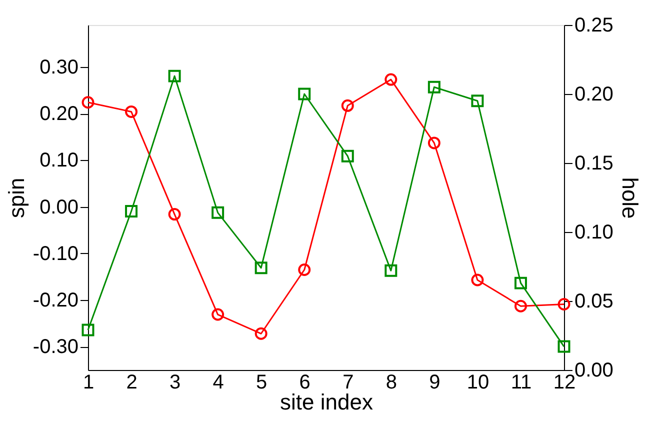 The image size is (660, 421). What do you see at coordinates (55, 301) in the screenshot?
I see `y-tick-label: -0.20` at bounding box center [55, 301].